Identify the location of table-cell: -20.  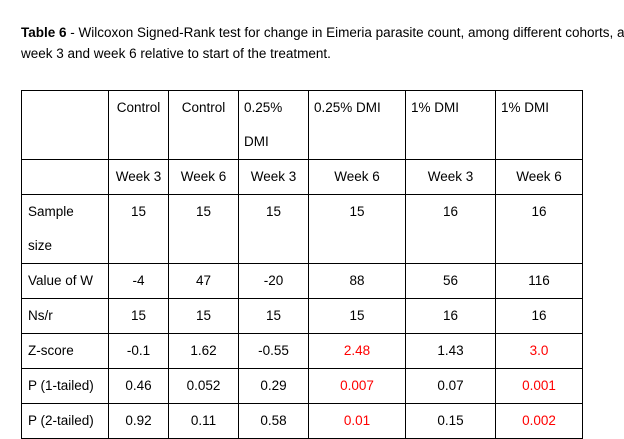
(273, 281).